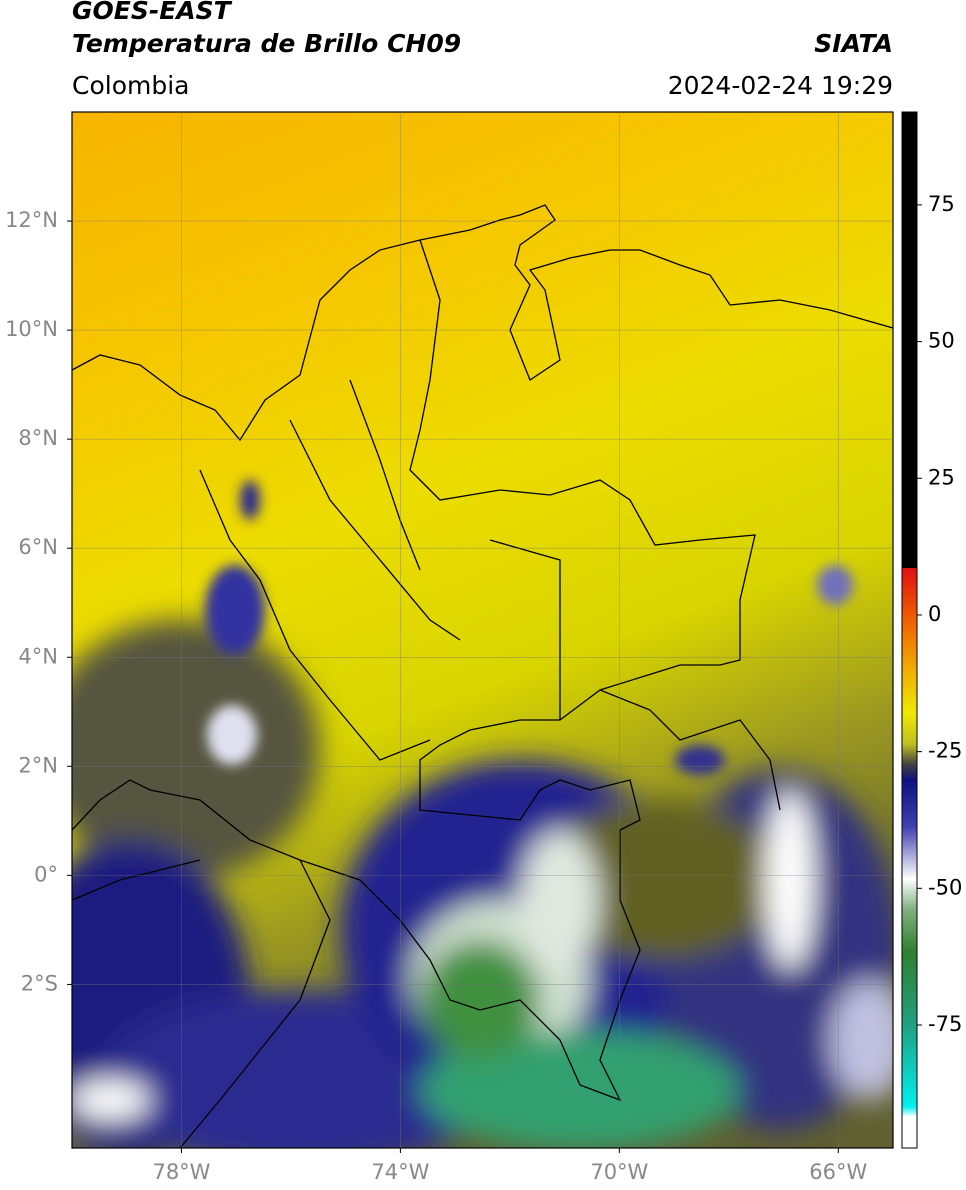  What do you see at coordinates (941, 341) in the screenshot?
I see `colorbar-tick-label: 50` at bounding box center [941, 341].